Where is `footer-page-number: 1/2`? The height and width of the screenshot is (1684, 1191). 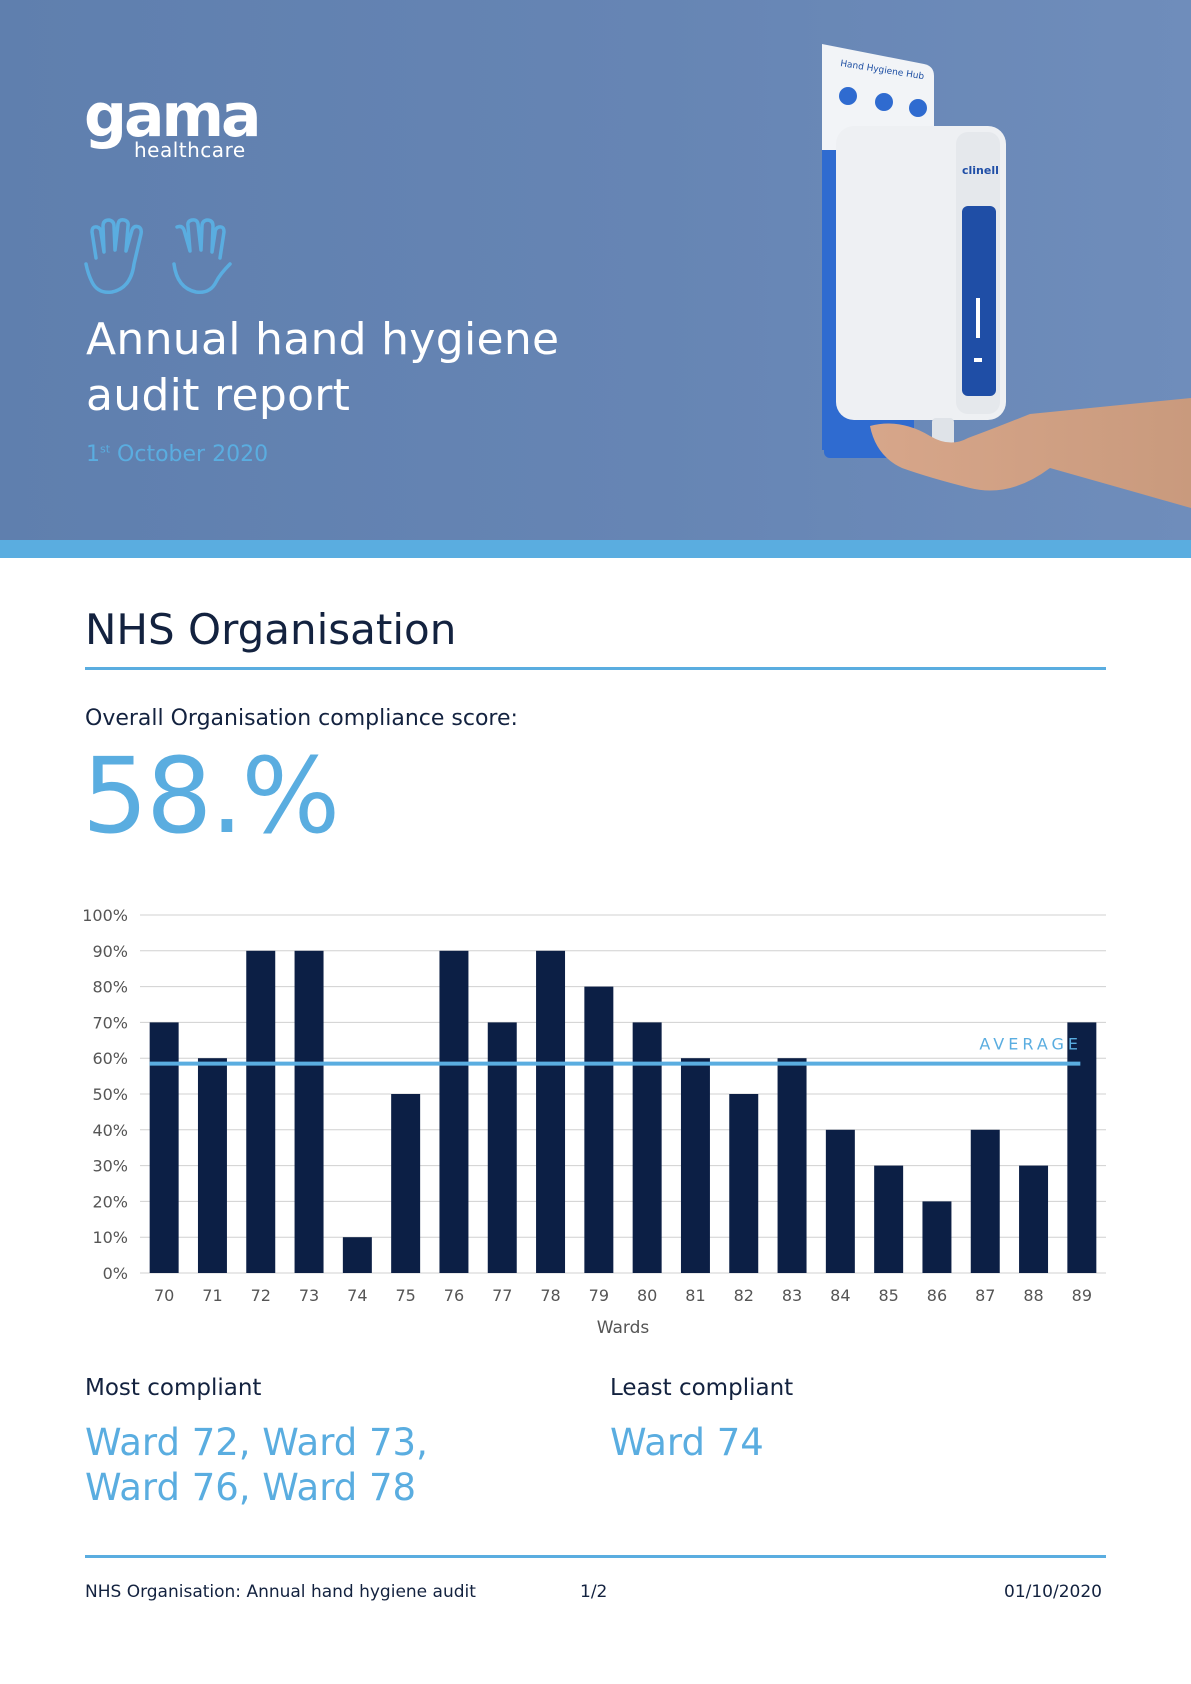 footer-page-number: 1/2 is located at coordinates (594, 1592).